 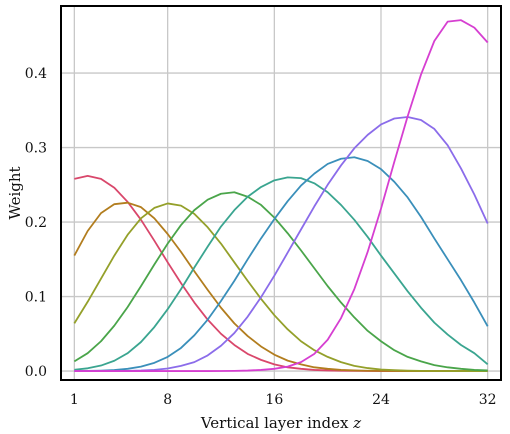 I want to click on x-tick-label: 16, so click(x=274, y=400).